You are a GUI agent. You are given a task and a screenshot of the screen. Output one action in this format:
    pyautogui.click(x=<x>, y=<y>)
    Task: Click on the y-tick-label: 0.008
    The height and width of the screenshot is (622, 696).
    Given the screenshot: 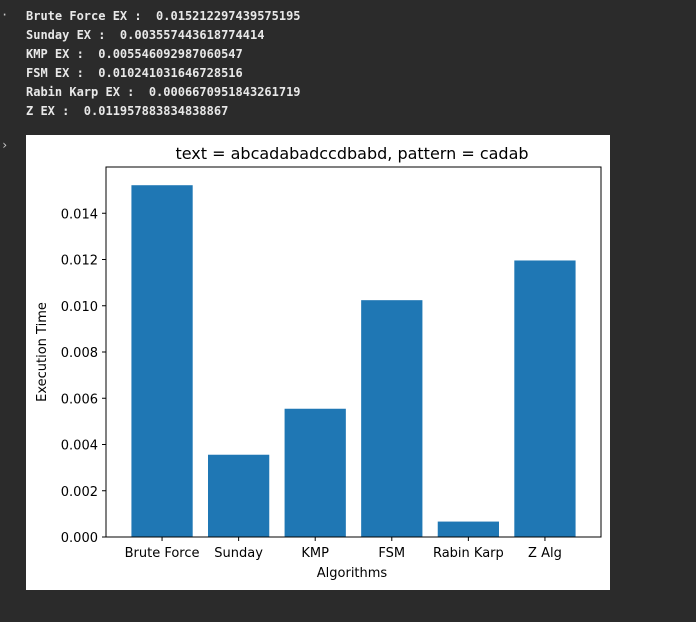 What is the action you would take?
    pyautogui.click(x=79, y=353)
    